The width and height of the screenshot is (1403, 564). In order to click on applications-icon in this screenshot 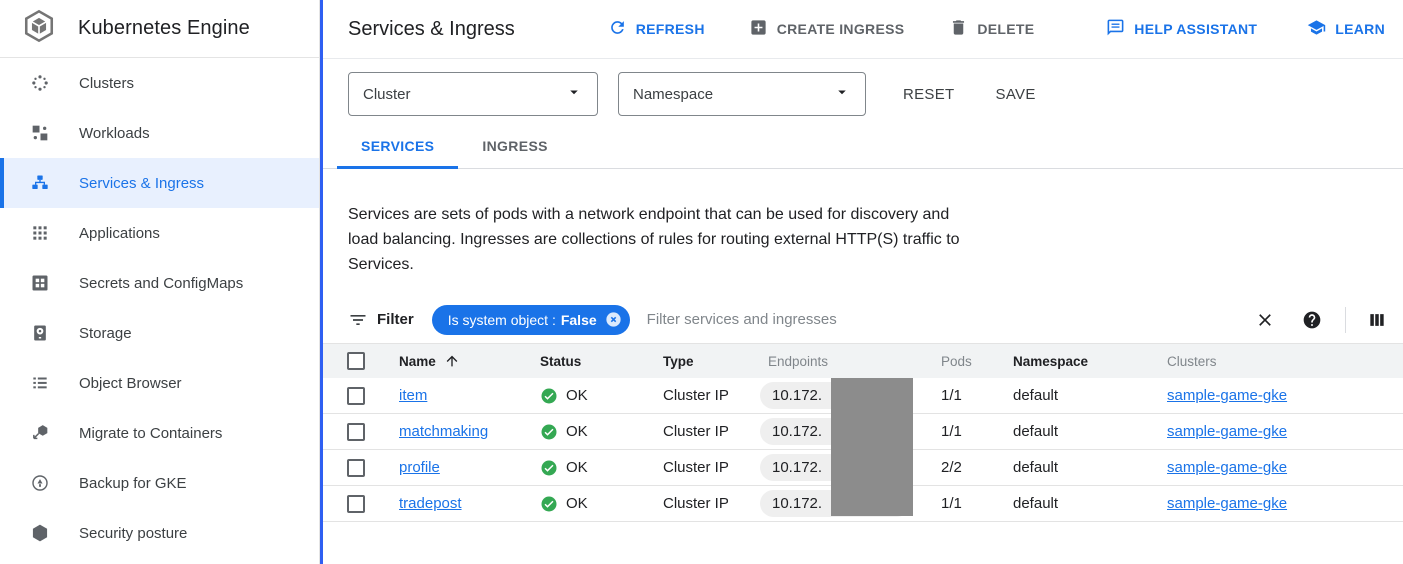, I will do `click(40, 233)`.